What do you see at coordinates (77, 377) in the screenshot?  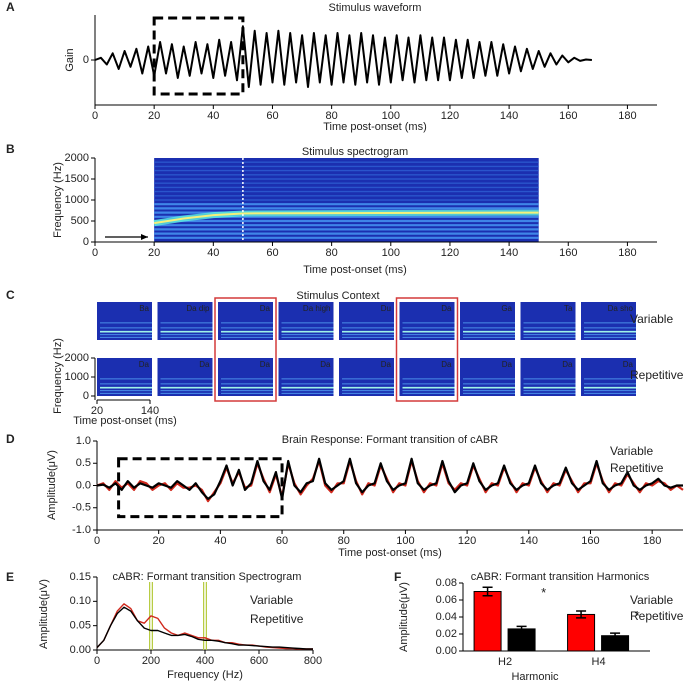 I see `y-tick-label: 1000` at bounding box center [77, 377].